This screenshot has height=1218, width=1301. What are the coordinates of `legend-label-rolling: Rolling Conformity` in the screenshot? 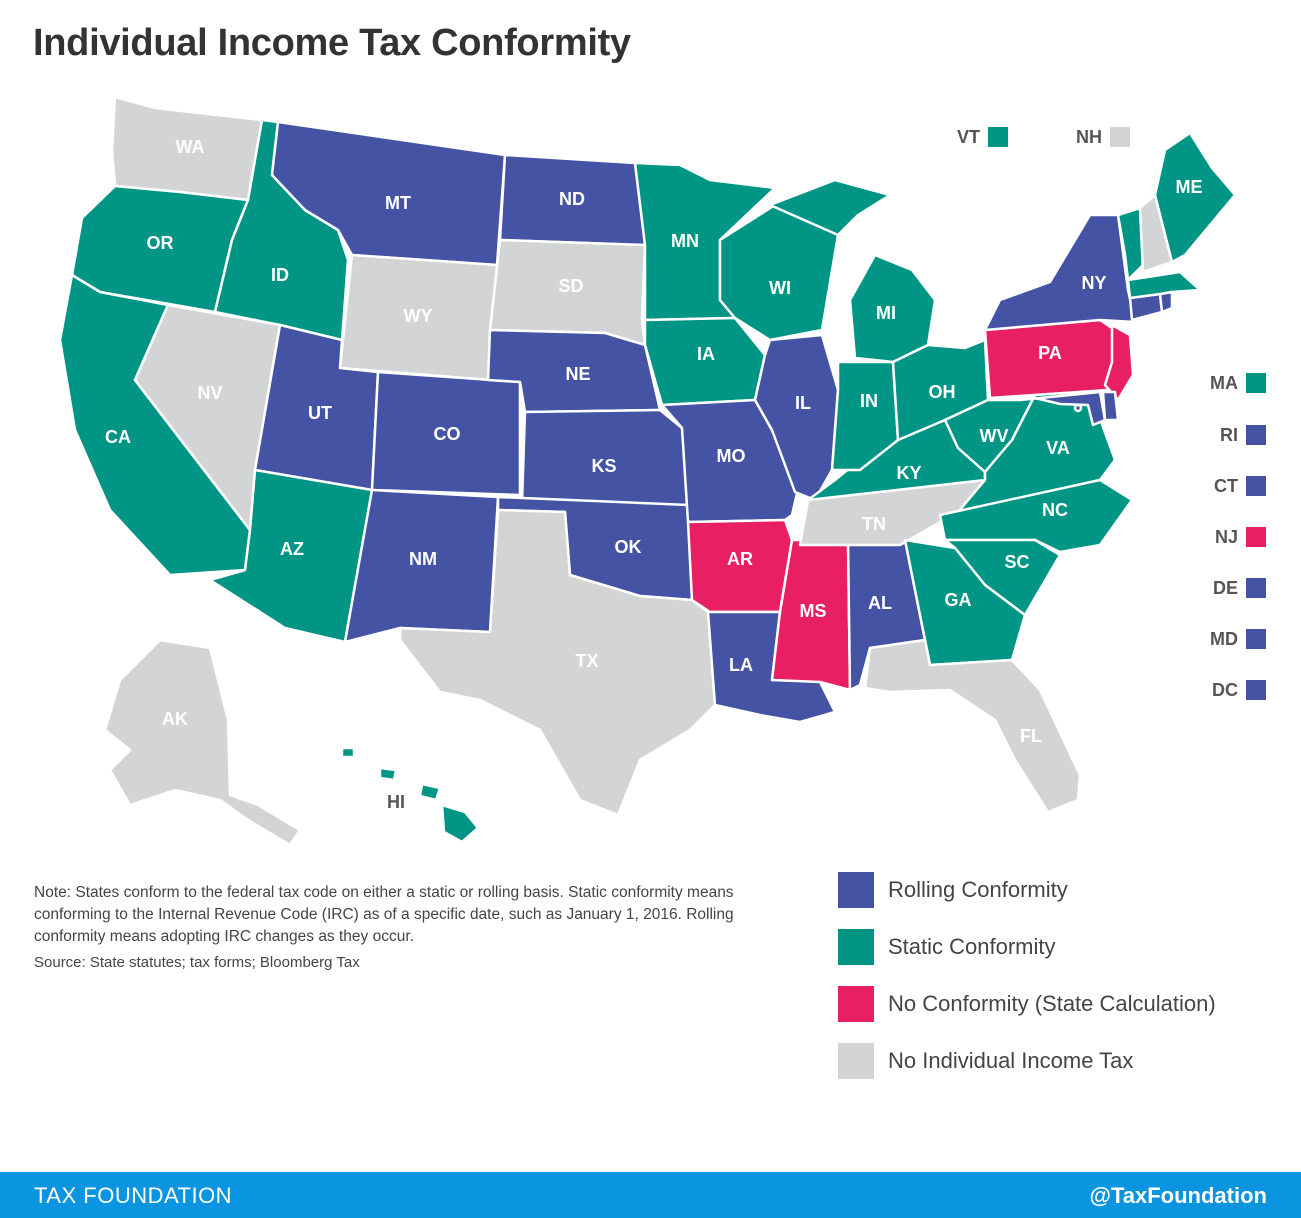 It's located at (978, 889).